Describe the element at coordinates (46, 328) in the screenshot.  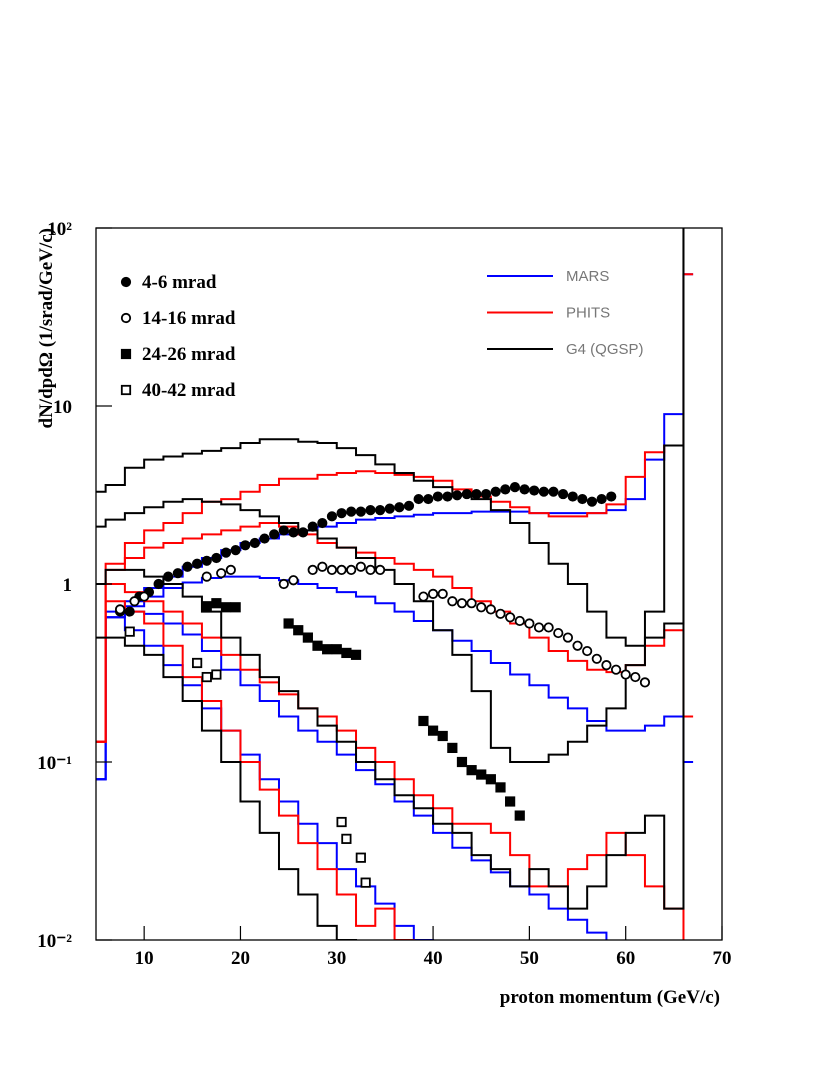
I see `y-axis-label: dN/dpdΩ (1/srad/GeV/c)` at that location.